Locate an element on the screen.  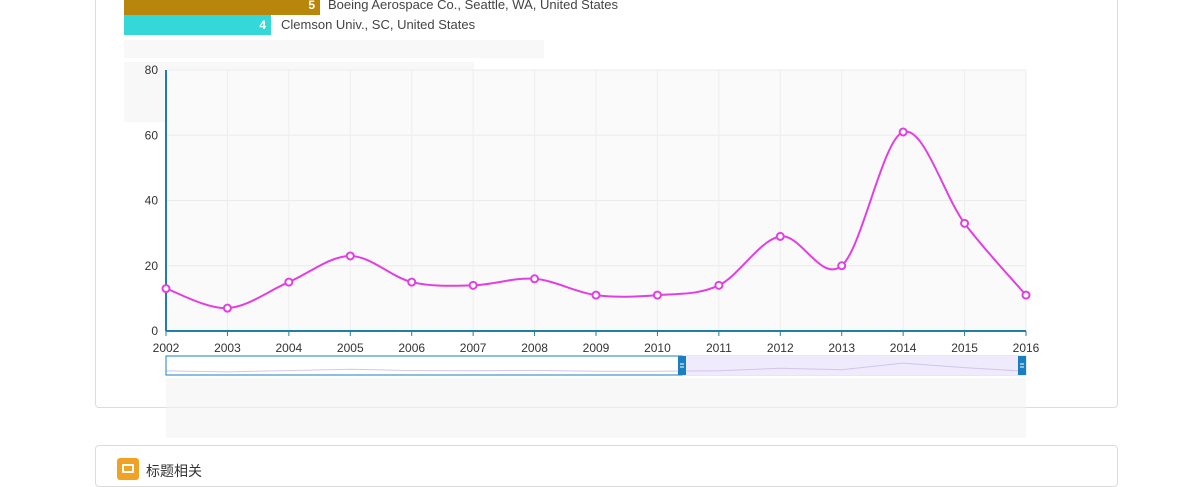
y-tick-label: 20 is located at coordinates (152, 266).